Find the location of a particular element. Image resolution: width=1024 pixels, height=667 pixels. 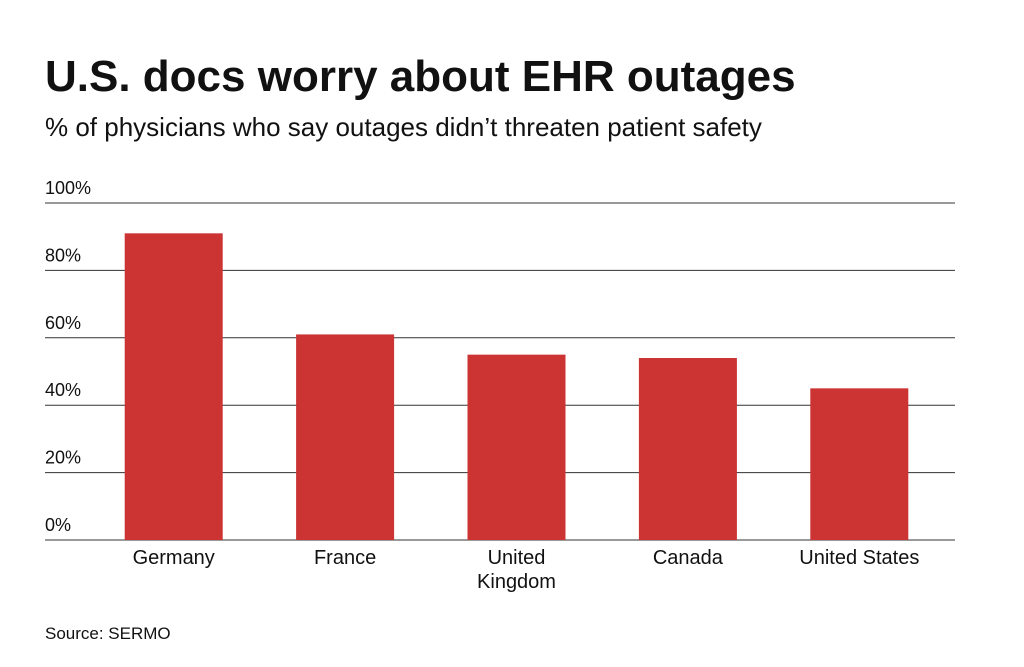

x-tick-label: United States is located at coordinates (859, 558).